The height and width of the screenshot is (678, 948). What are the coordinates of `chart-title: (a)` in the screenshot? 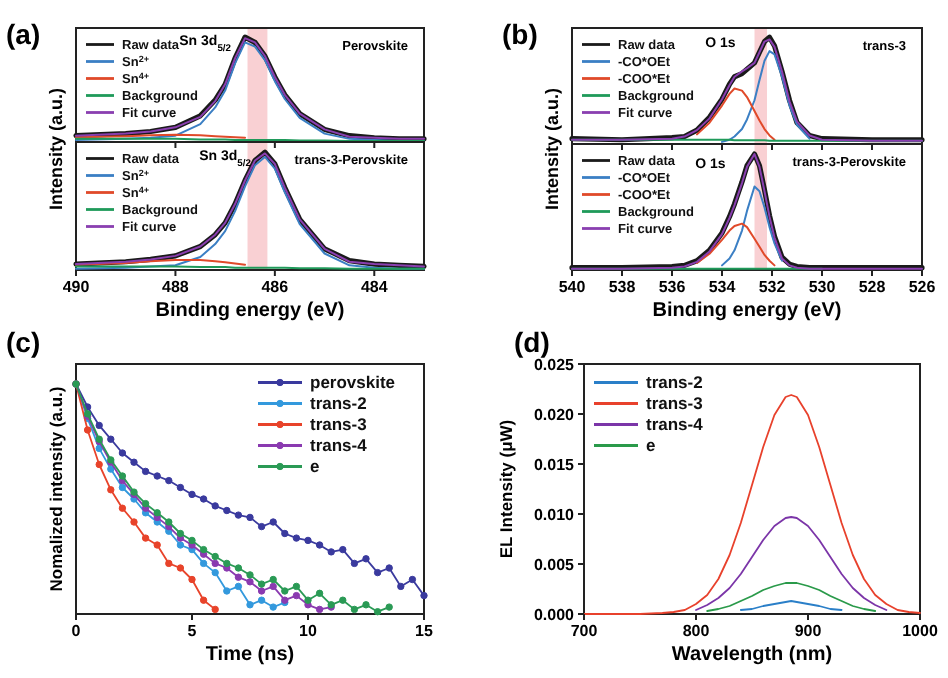 It's located at (23, 34).